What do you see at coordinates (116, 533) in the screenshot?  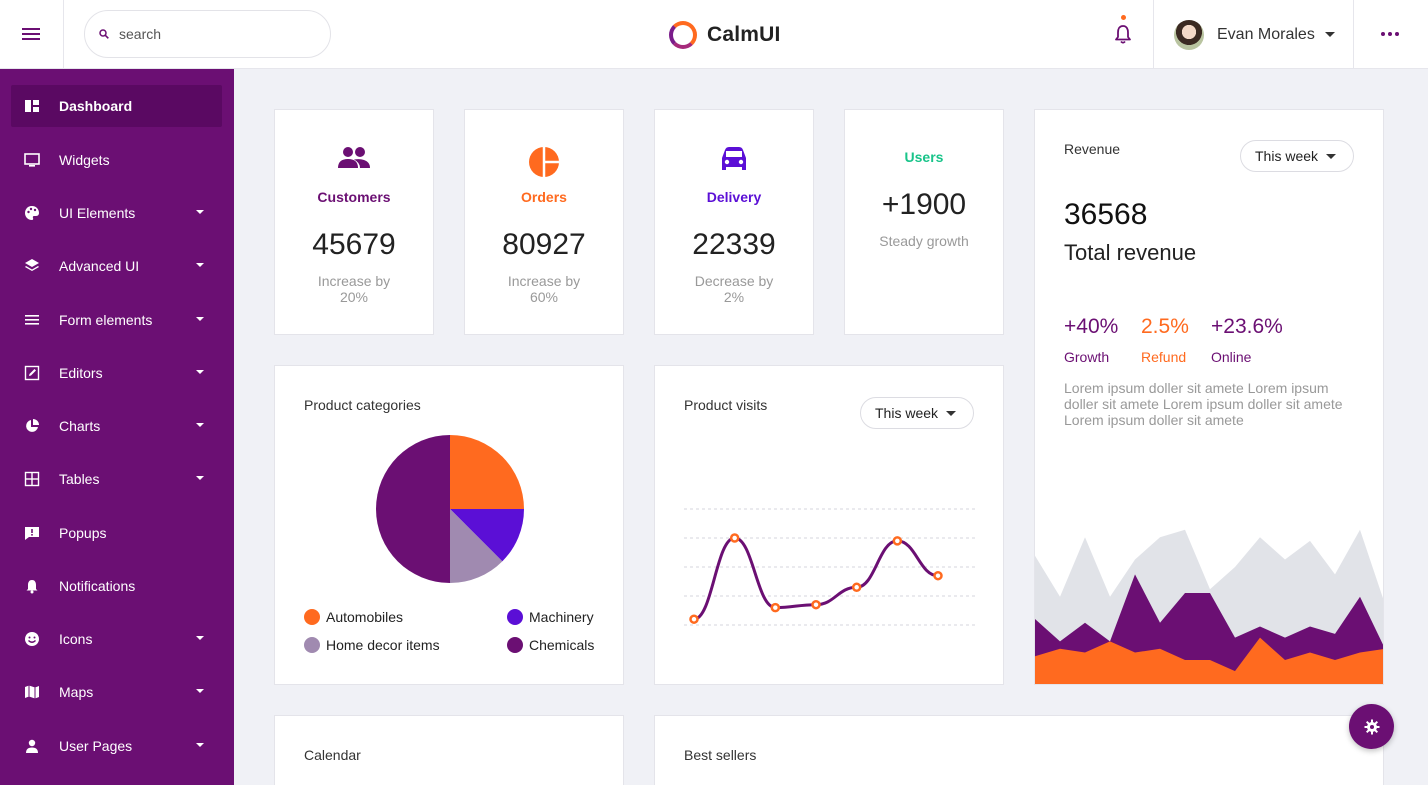 I see `sidebar-item-popups: Popups` at bounding box center [116, 533].